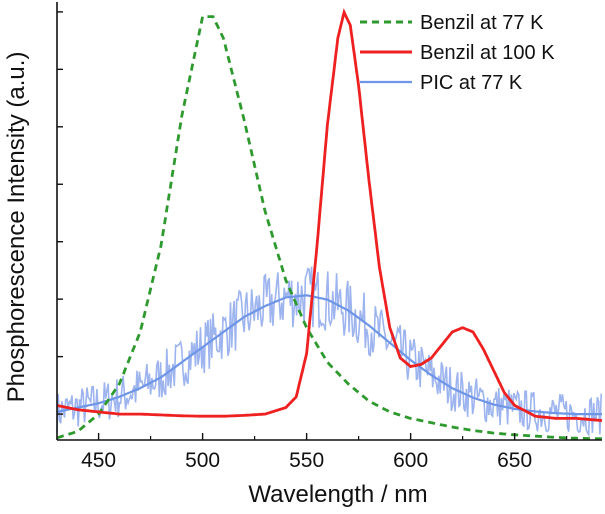 Image resolution: width=605 pixels, height=514 pixels. I want to click on x-axis-title: Wavelength / nm, so click(337, 494).